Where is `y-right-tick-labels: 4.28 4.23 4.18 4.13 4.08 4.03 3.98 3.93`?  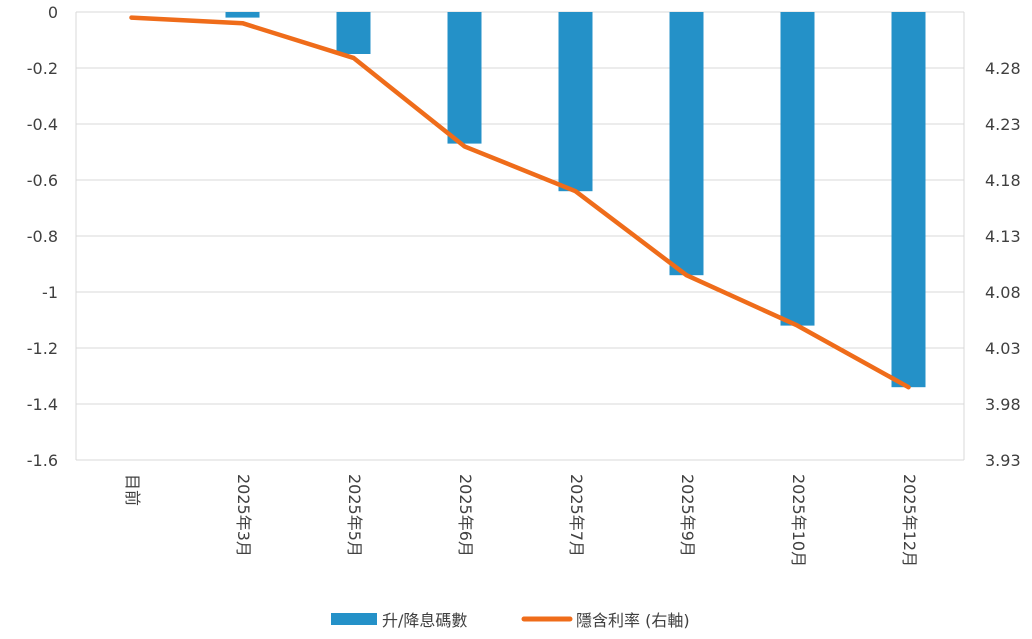 y-right-tick-labels: 4.28 4.23 4.18 4.13 4.08 4.03 3.98 3.93 is located at coordinates (1003, 264).